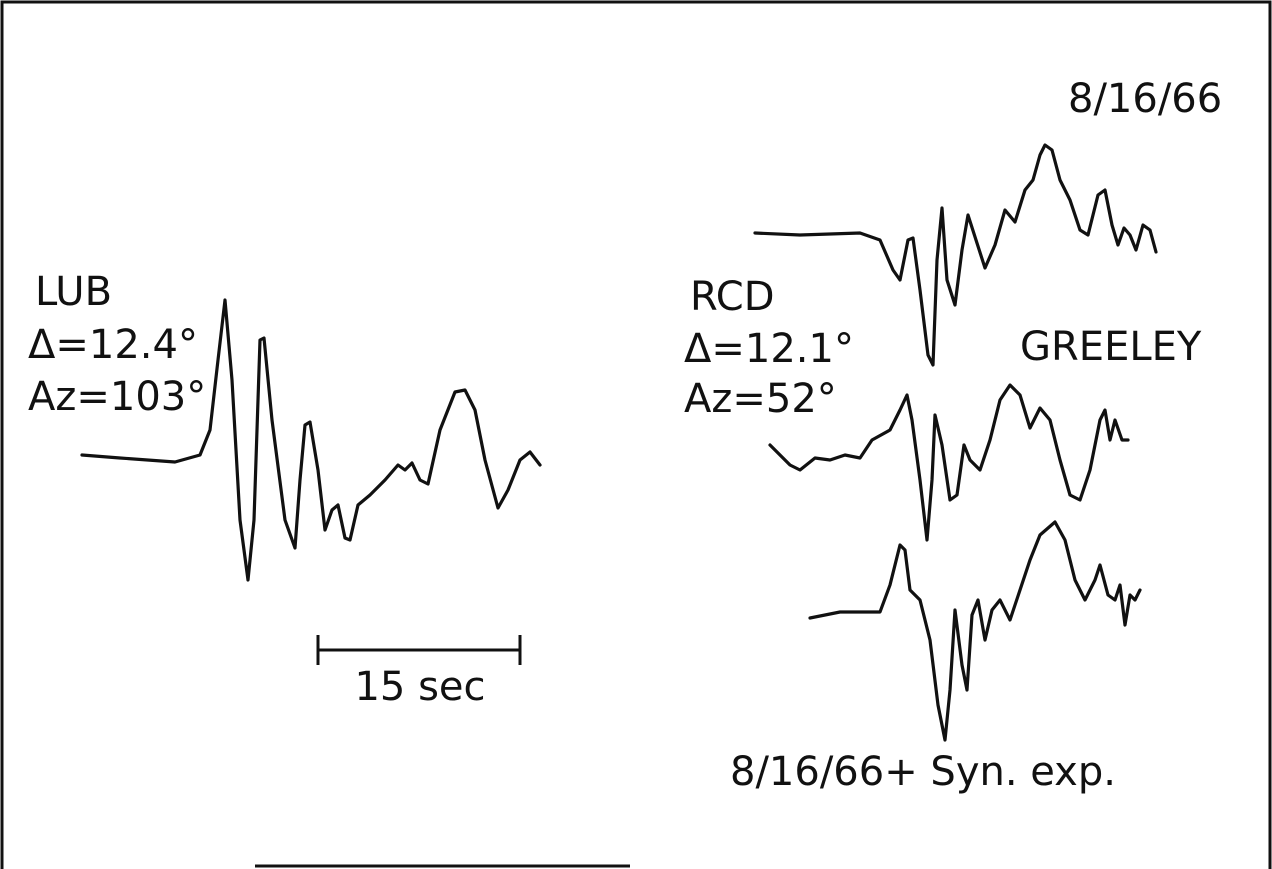 The image size is (1272, 869). What do you see at coordinates (419, 687) in the screenshot?
I see `scale-label: 15 sec` at bounding box center [419, 687].